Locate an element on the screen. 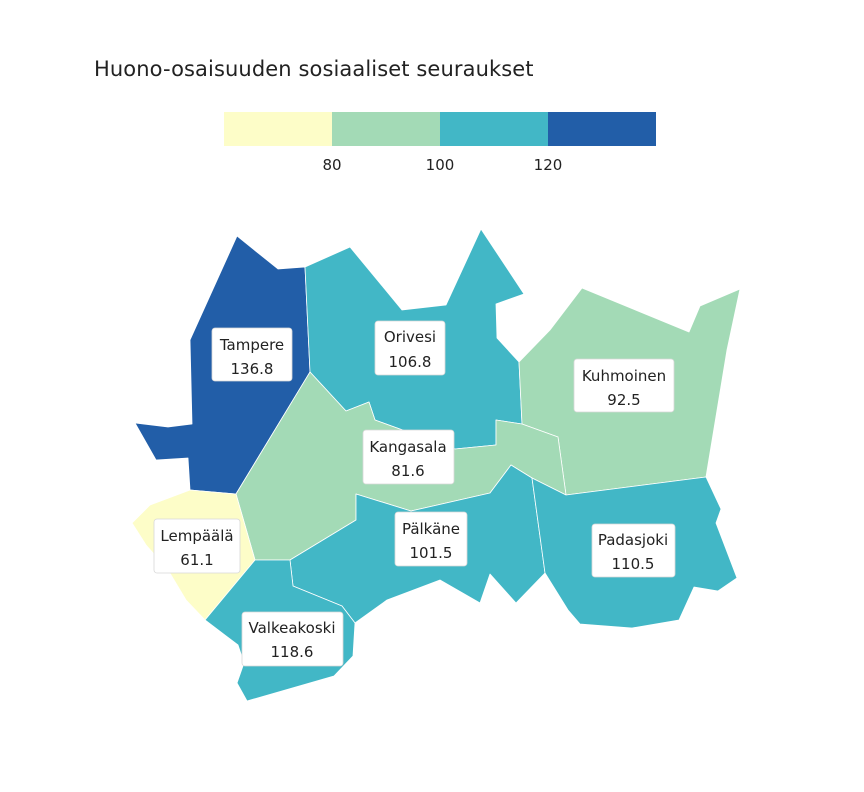 This screenshot has height=792, width=864. map-title: Huono-osaisuuden sosiaaliset seuraukset is located at coordinates (314, 69).